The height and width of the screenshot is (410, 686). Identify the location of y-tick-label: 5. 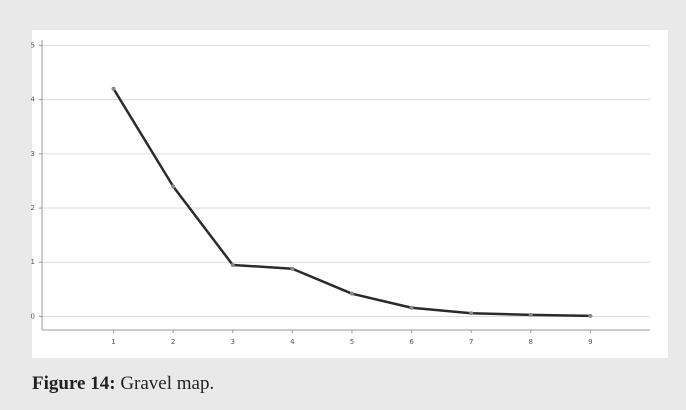
(33, 45).